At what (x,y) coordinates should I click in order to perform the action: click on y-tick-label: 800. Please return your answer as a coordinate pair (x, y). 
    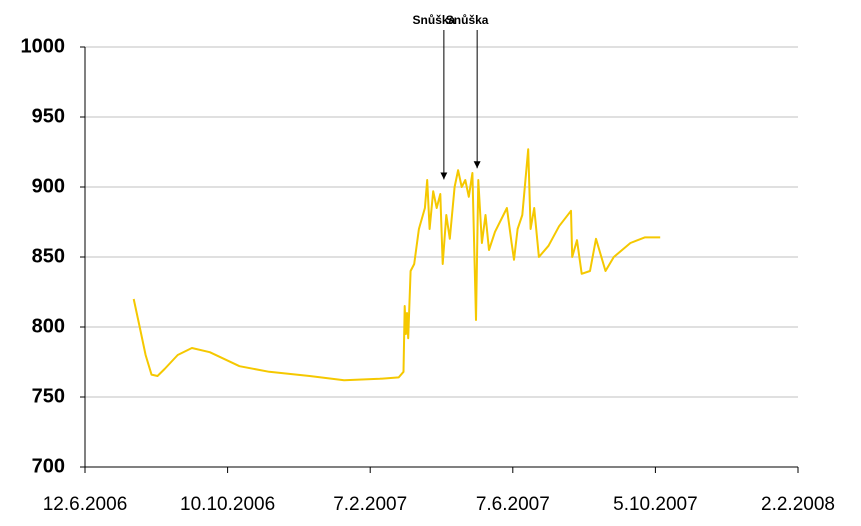
    Looking at the image, I should click on (48, 326).